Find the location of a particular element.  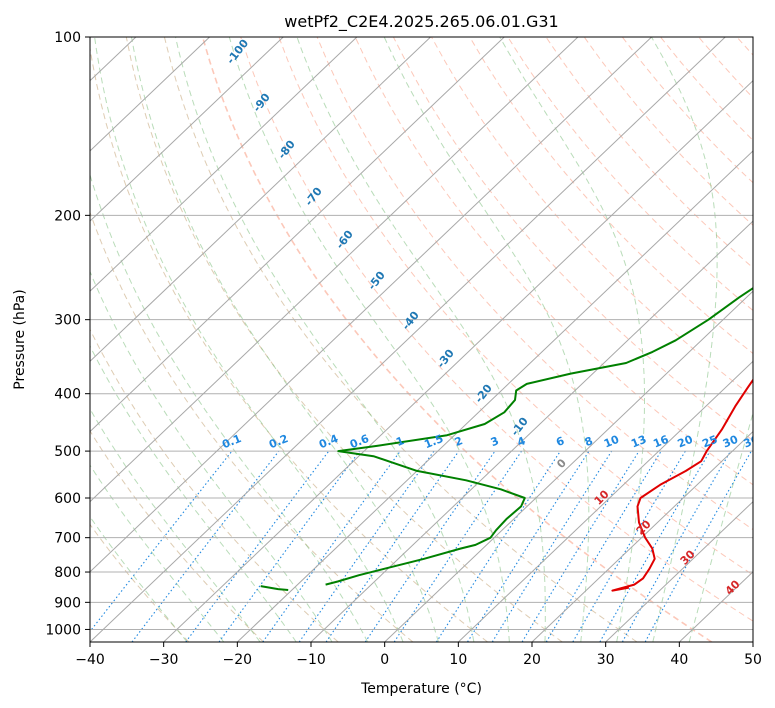

y-tick-label: 800 is located at coordinates (67, 573).